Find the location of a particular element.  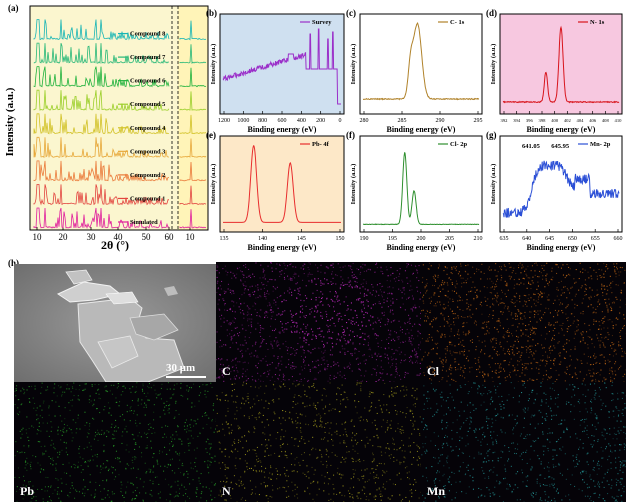

xps-legend: N- 1s is located at coordinates (597, 22).